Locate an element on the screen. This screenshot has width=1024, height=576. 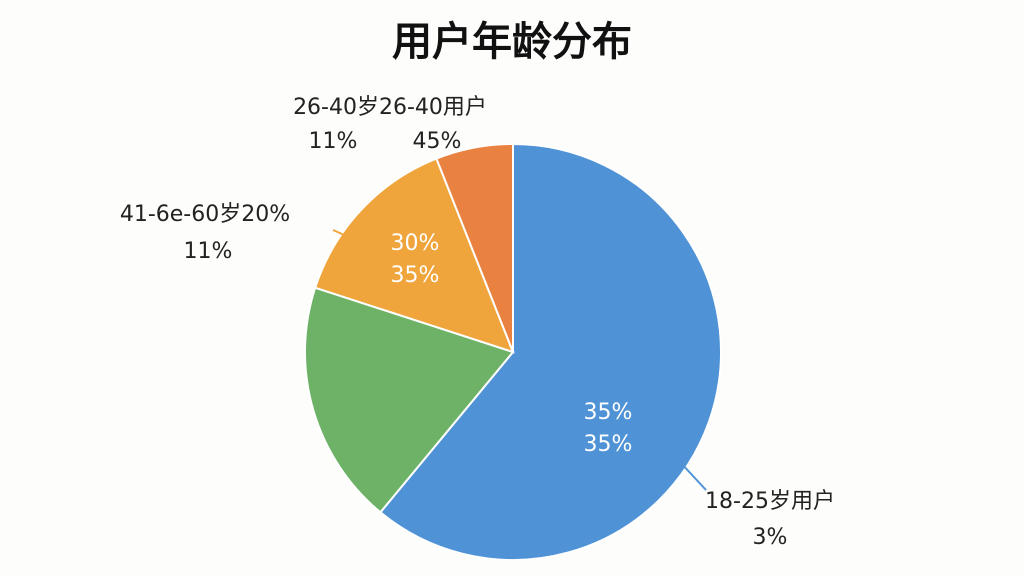
annotation: 45% is located at coordinates (437, 141).